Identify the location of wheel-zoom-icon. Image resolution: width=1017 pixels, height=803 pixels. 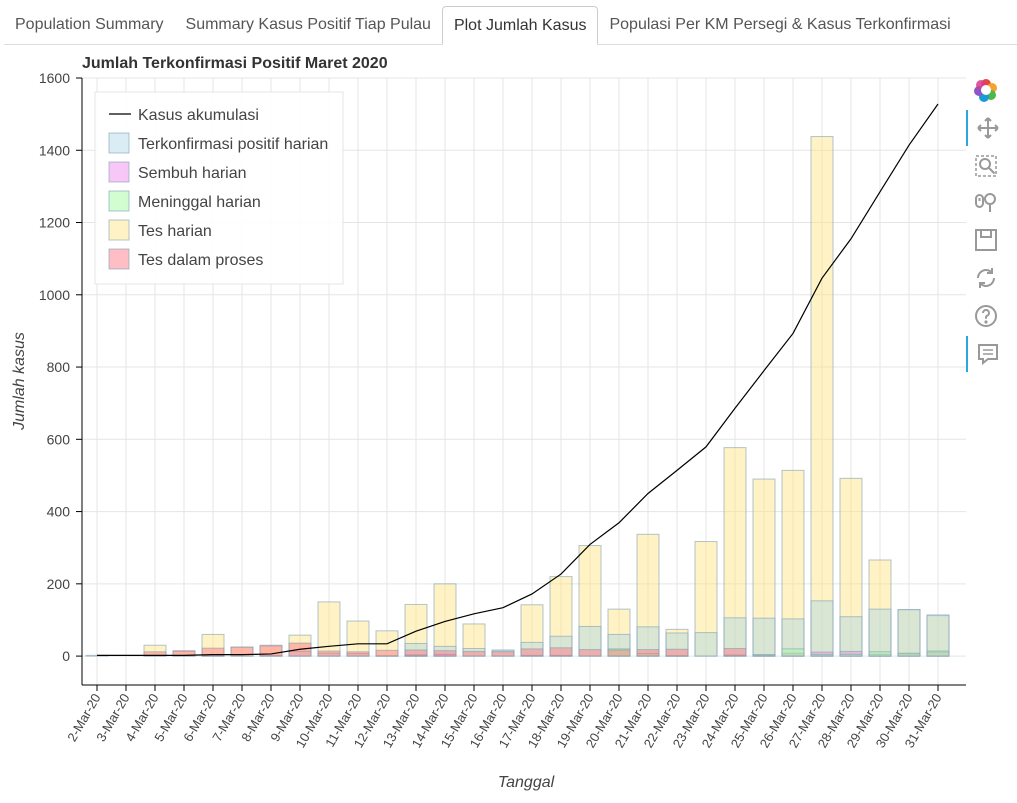
(986, 202).